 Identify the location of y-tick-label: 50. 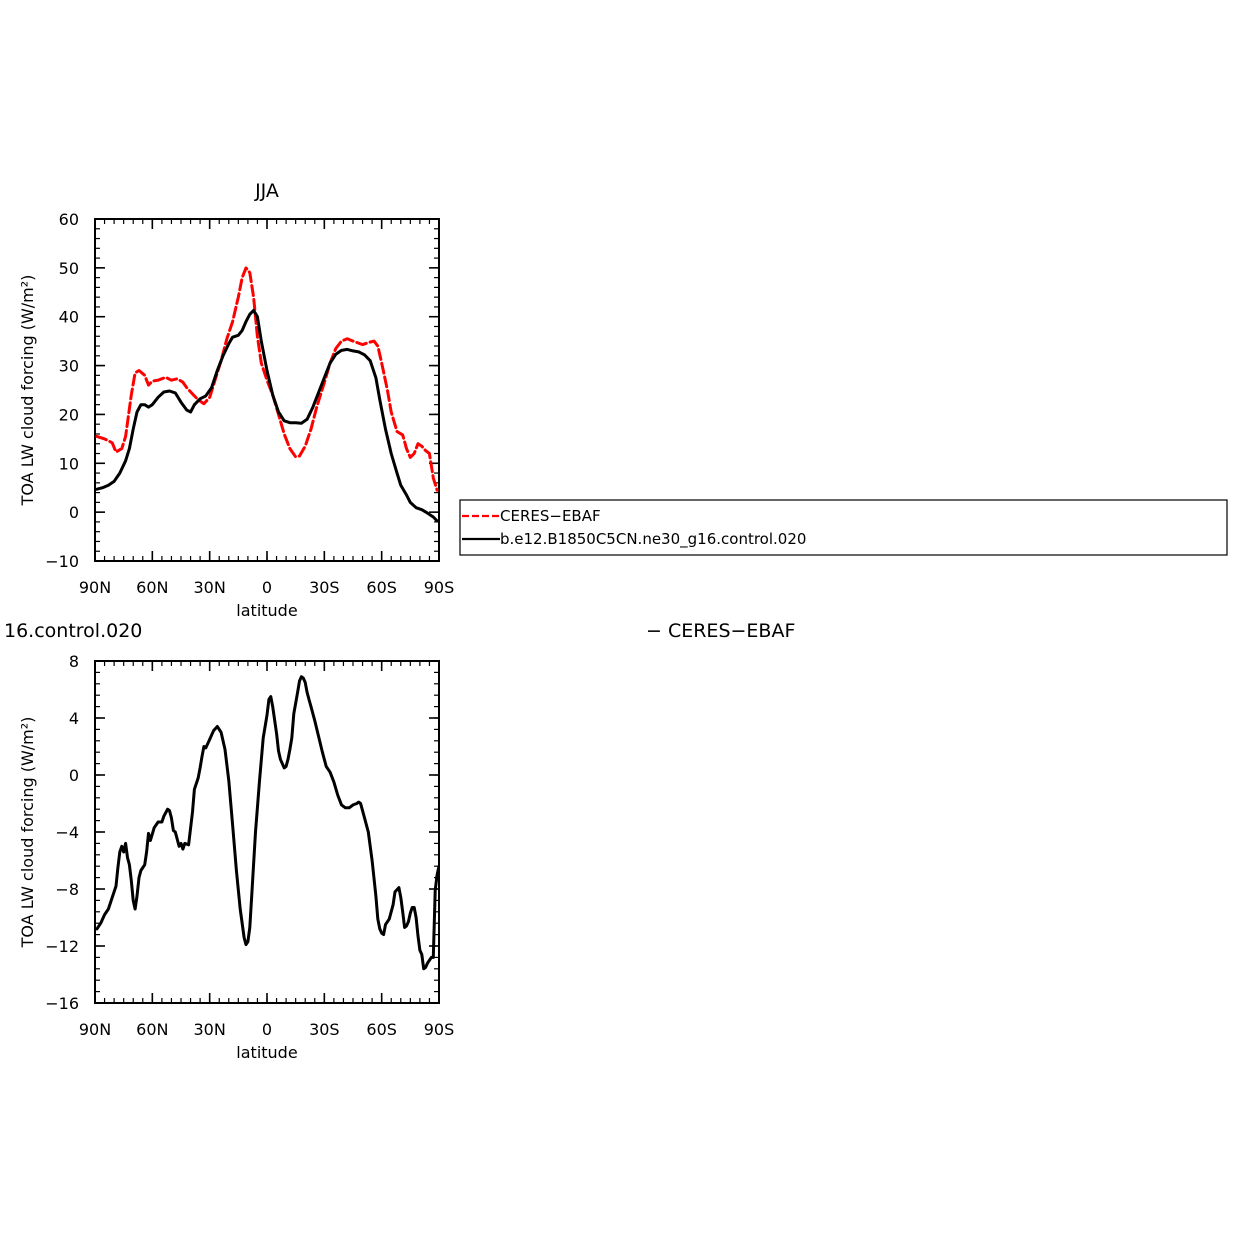
(69, 268).